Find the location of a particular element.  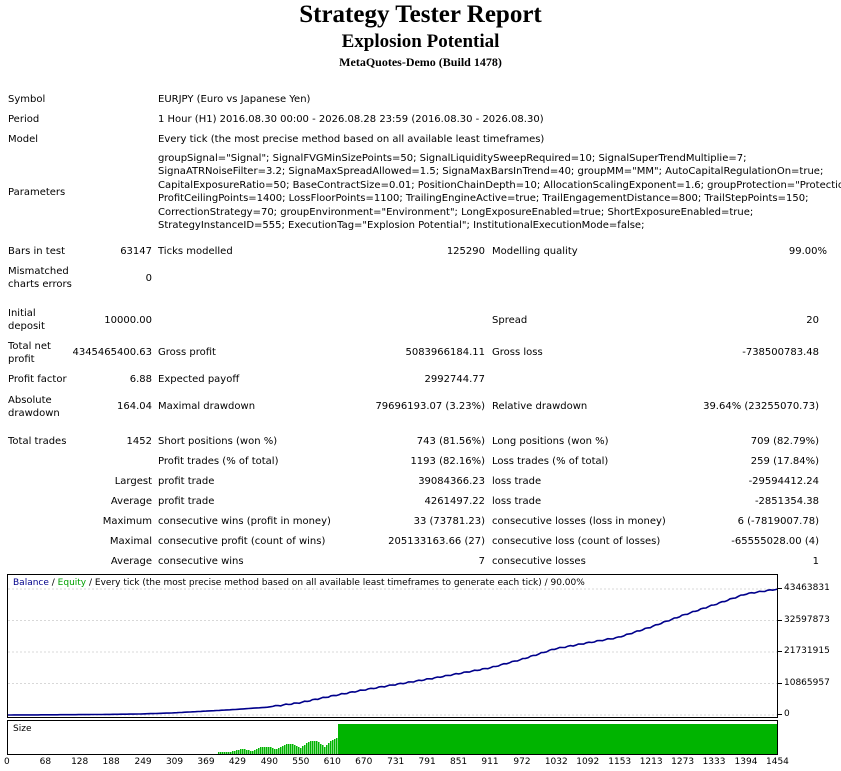

cons-wins-value: 33 (73781.23) is located at coordinates (449, 521).